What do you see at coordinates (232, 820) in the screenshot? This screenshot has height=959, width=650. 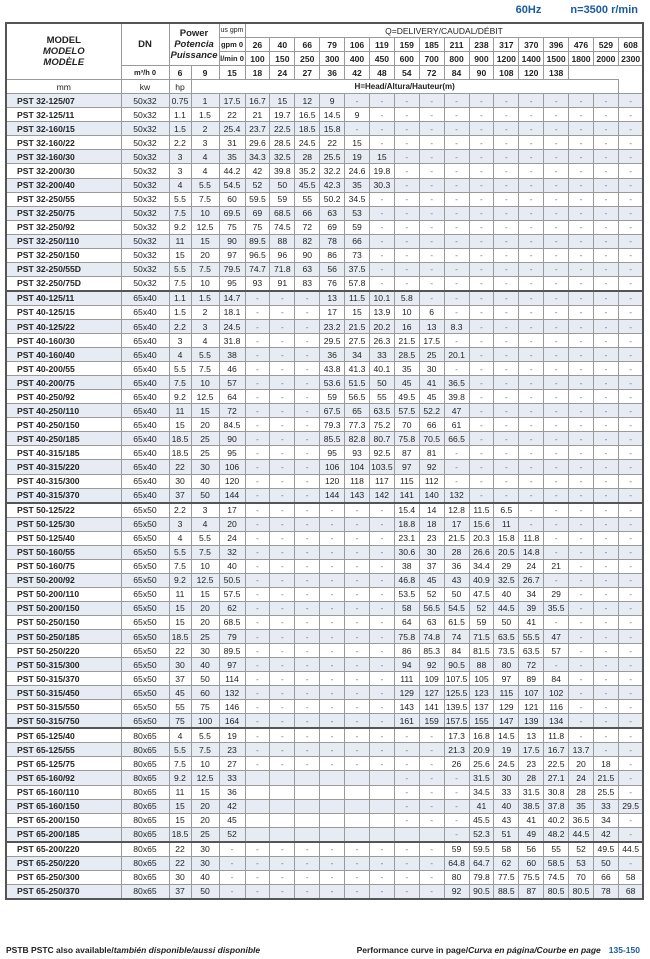 I see `head-value: 45` at bounding box center [232, 820].